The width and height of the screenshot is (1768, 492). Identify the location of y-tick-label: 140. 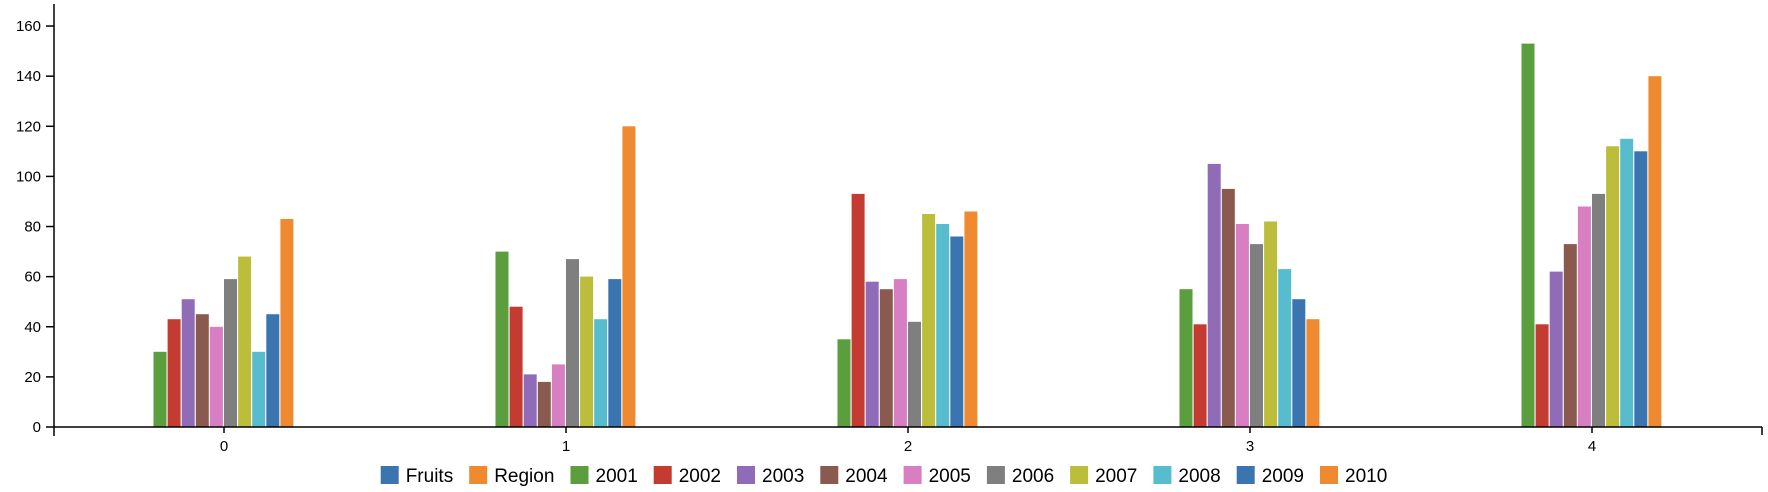
(28, 76).